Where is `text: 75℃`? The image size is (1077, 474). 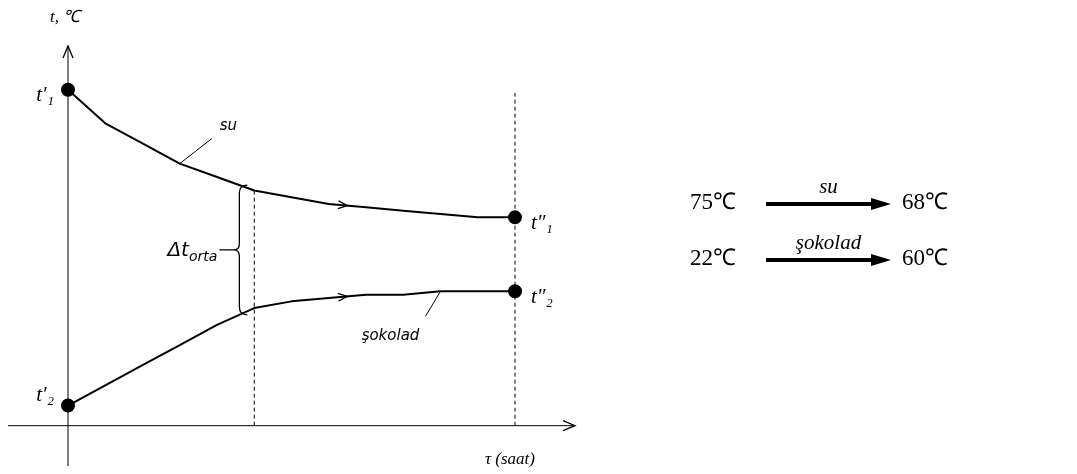 text: 75℃ is located at coordinates (713, 202).